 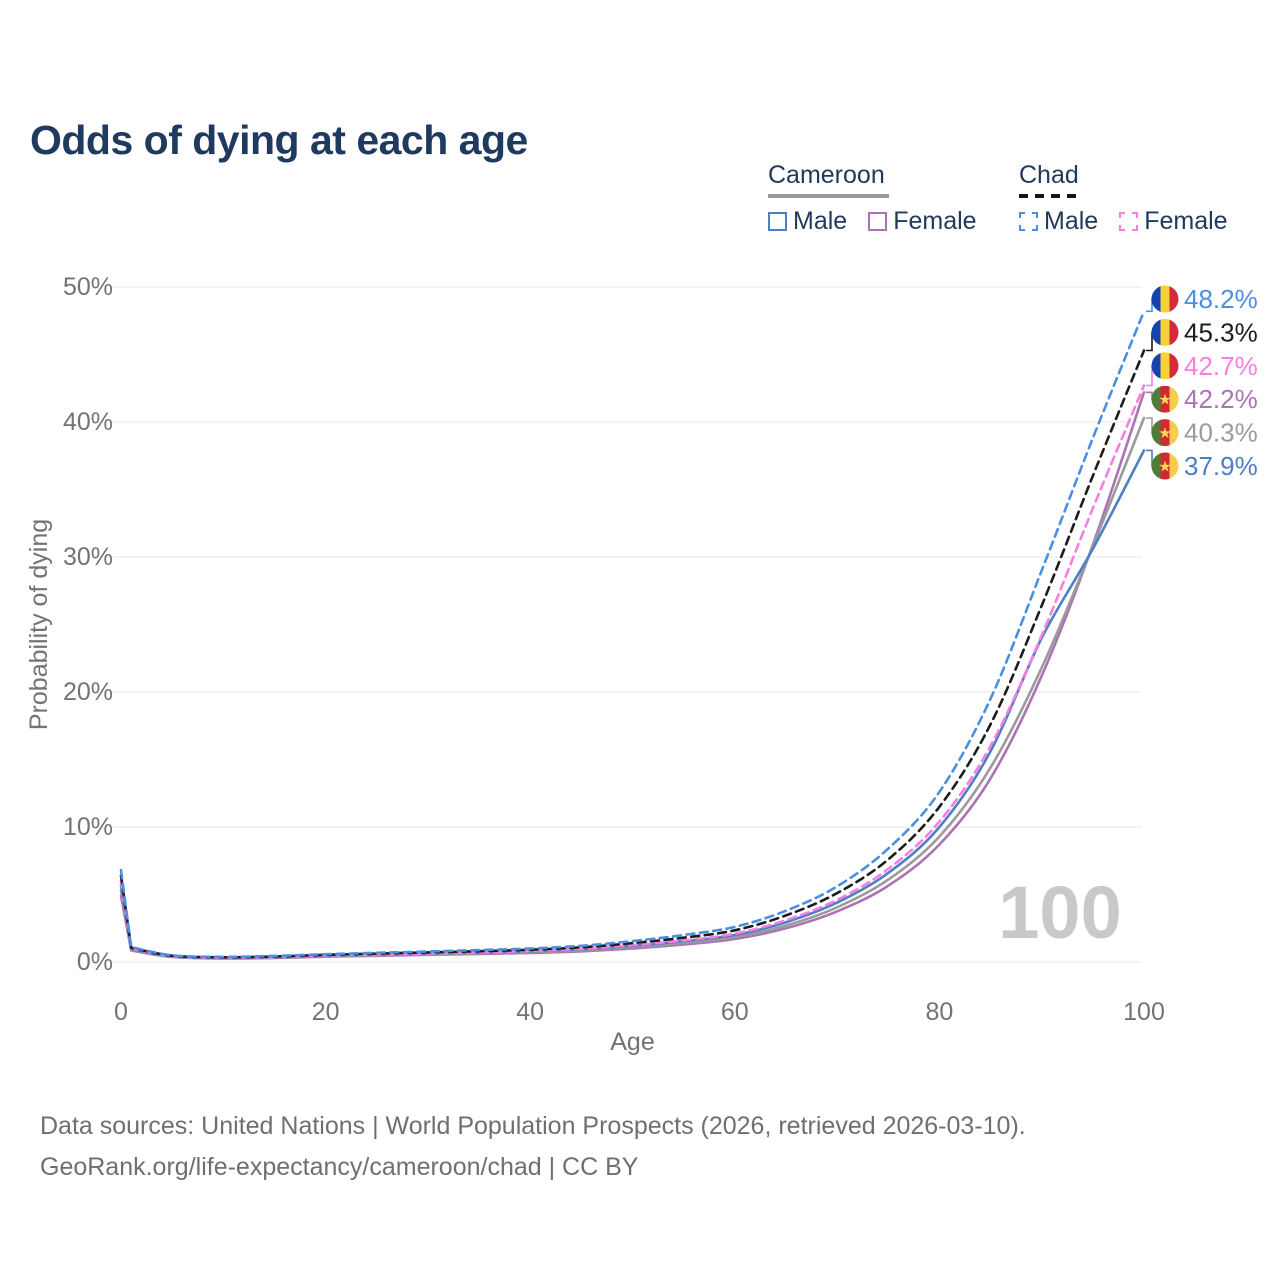 I want to click on page-title: Odds of dying at each age, so click(x=279, y=140).